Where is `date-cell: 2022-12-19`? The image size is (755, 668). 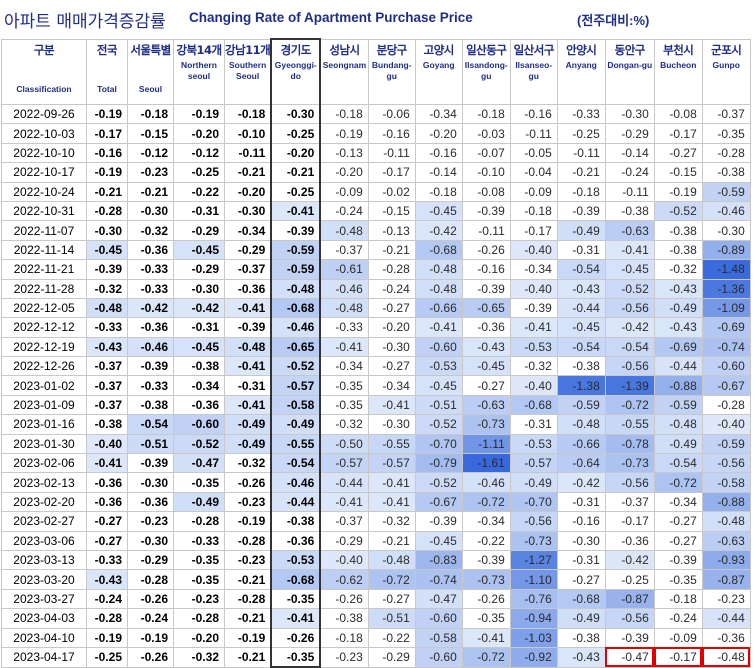 date-cell: 2022-12-19 is located at coordinates (44, 347).